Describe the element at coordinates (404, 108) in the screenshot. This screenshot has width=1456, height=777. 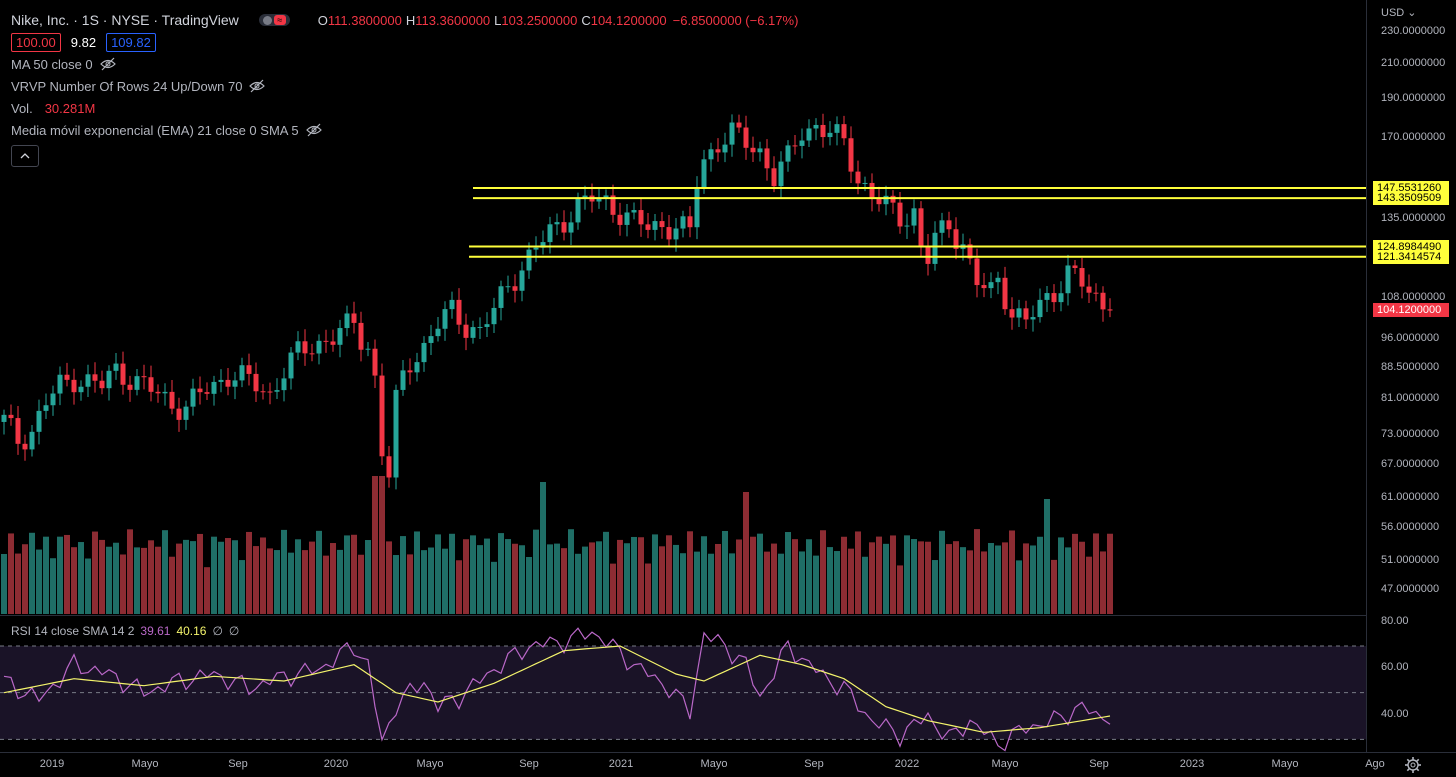
I see `indicator-volume: Vol. 30.281M` at that location.